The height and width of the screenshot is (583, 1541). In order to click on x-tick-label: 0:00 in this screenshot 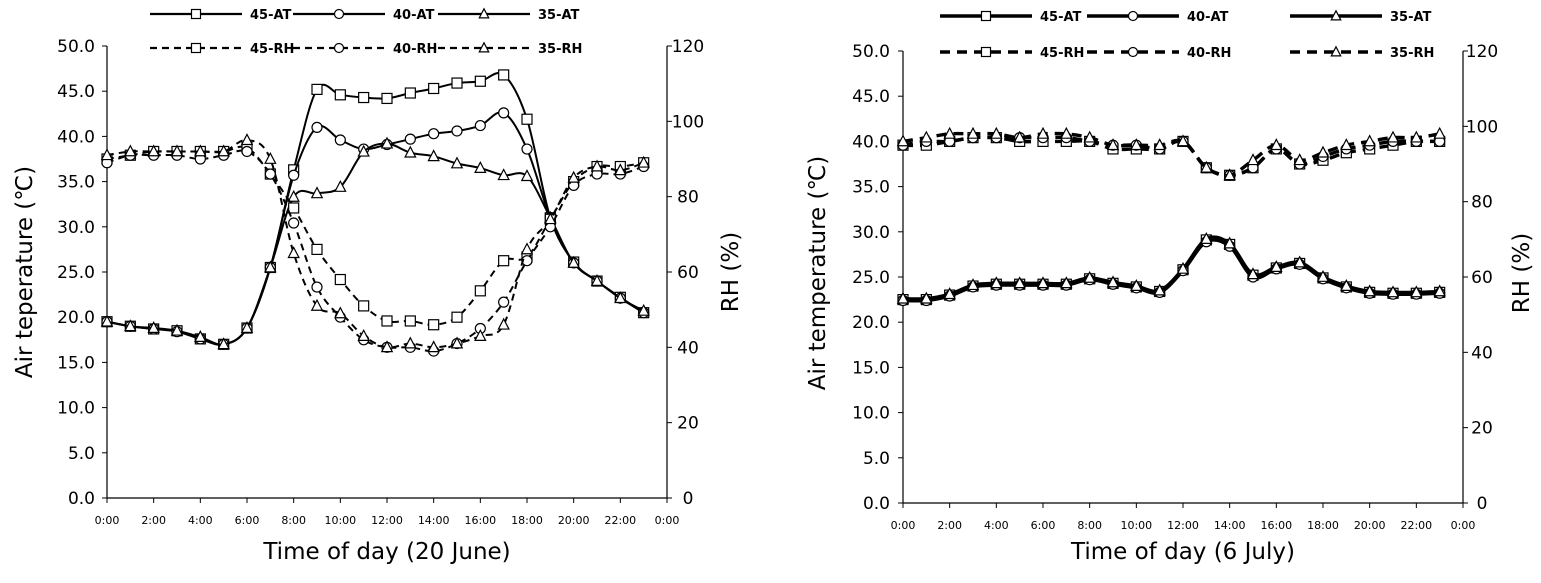, I will do `click(1463, 525)`.